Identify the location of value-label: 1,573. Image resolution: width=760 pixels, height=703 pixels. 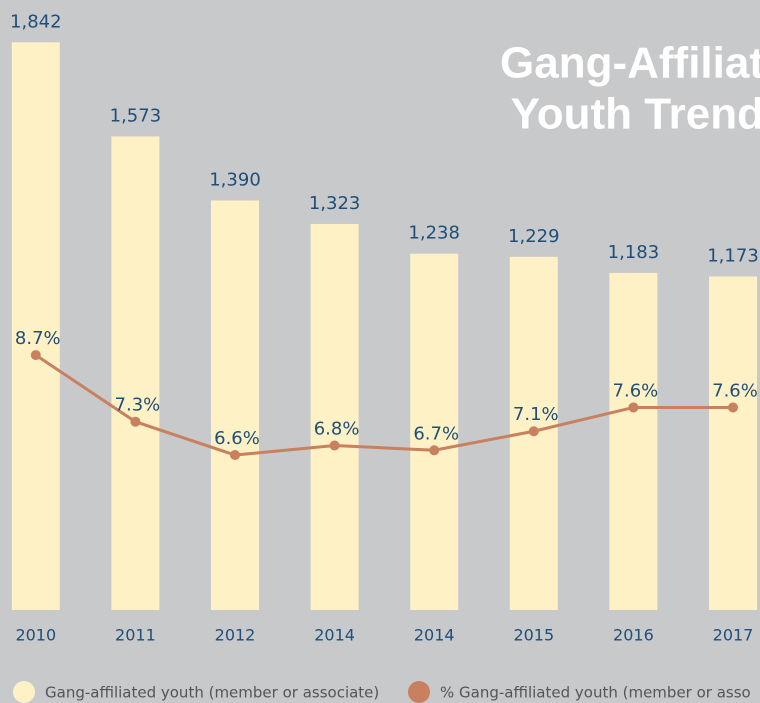
(136, 115).